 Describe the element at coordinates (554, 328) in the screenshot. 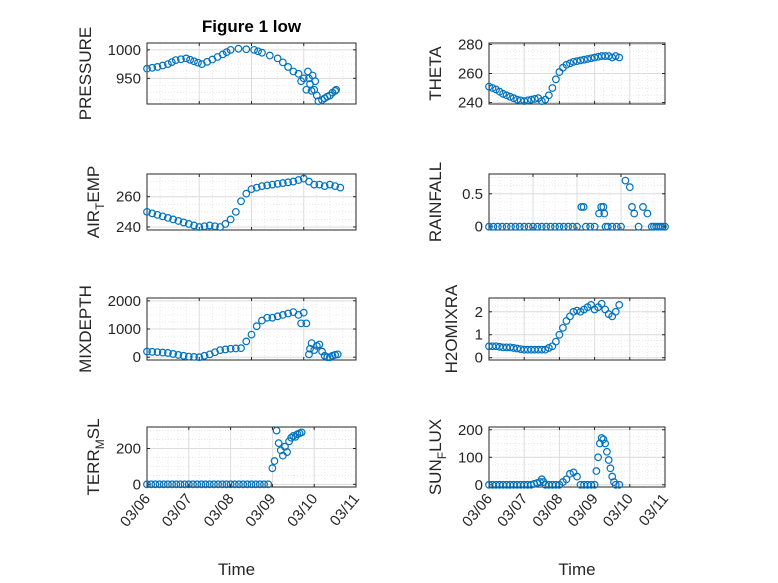

I see `subplot-h2omixra: 0 1 2 H2OMIXRA` at that location.